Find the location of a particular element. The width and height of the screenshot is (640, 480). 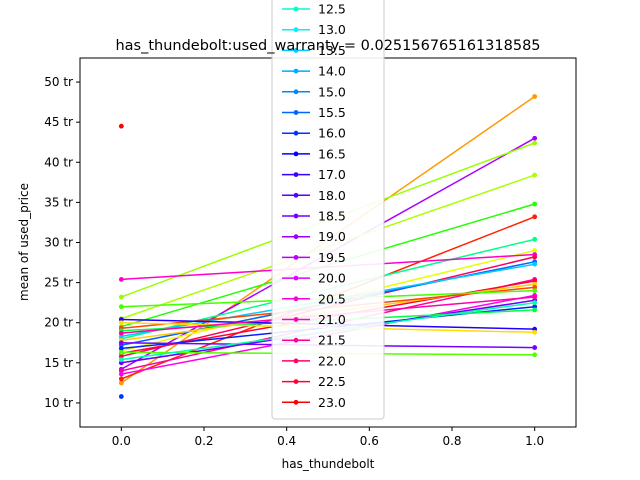

y-tick-label-6: 40 tr is located at coordinates (58, 162).